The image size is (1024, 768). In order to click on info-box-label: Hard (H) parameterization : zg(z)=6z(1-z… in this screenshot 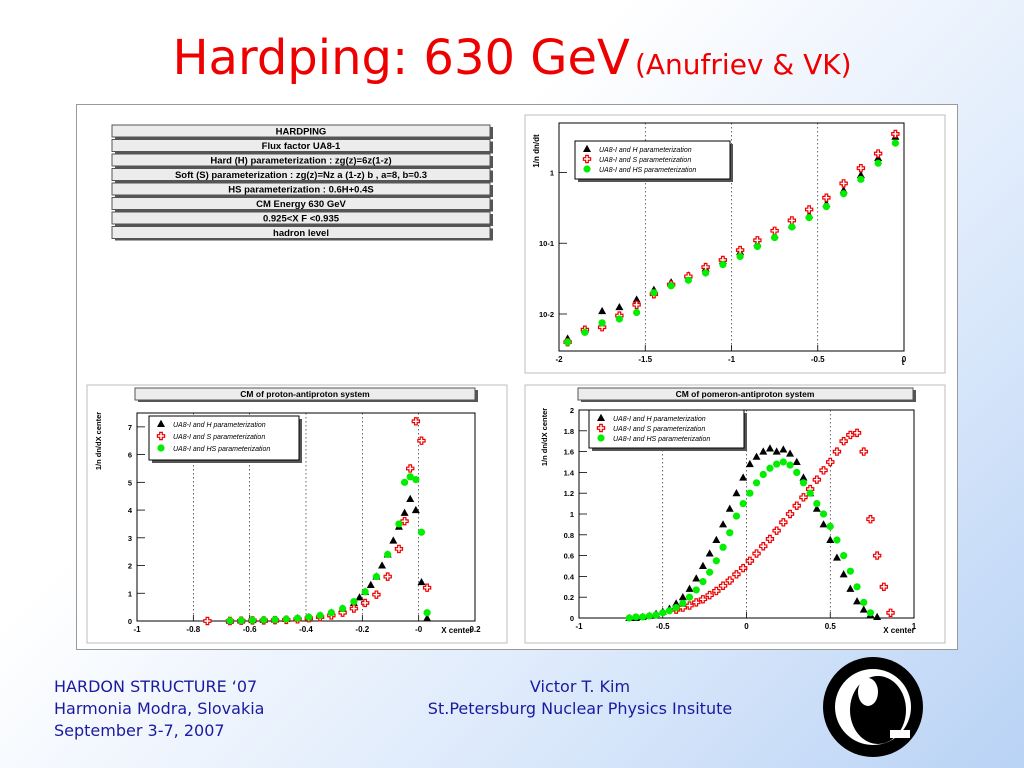, I will do `click(300, 161)`.